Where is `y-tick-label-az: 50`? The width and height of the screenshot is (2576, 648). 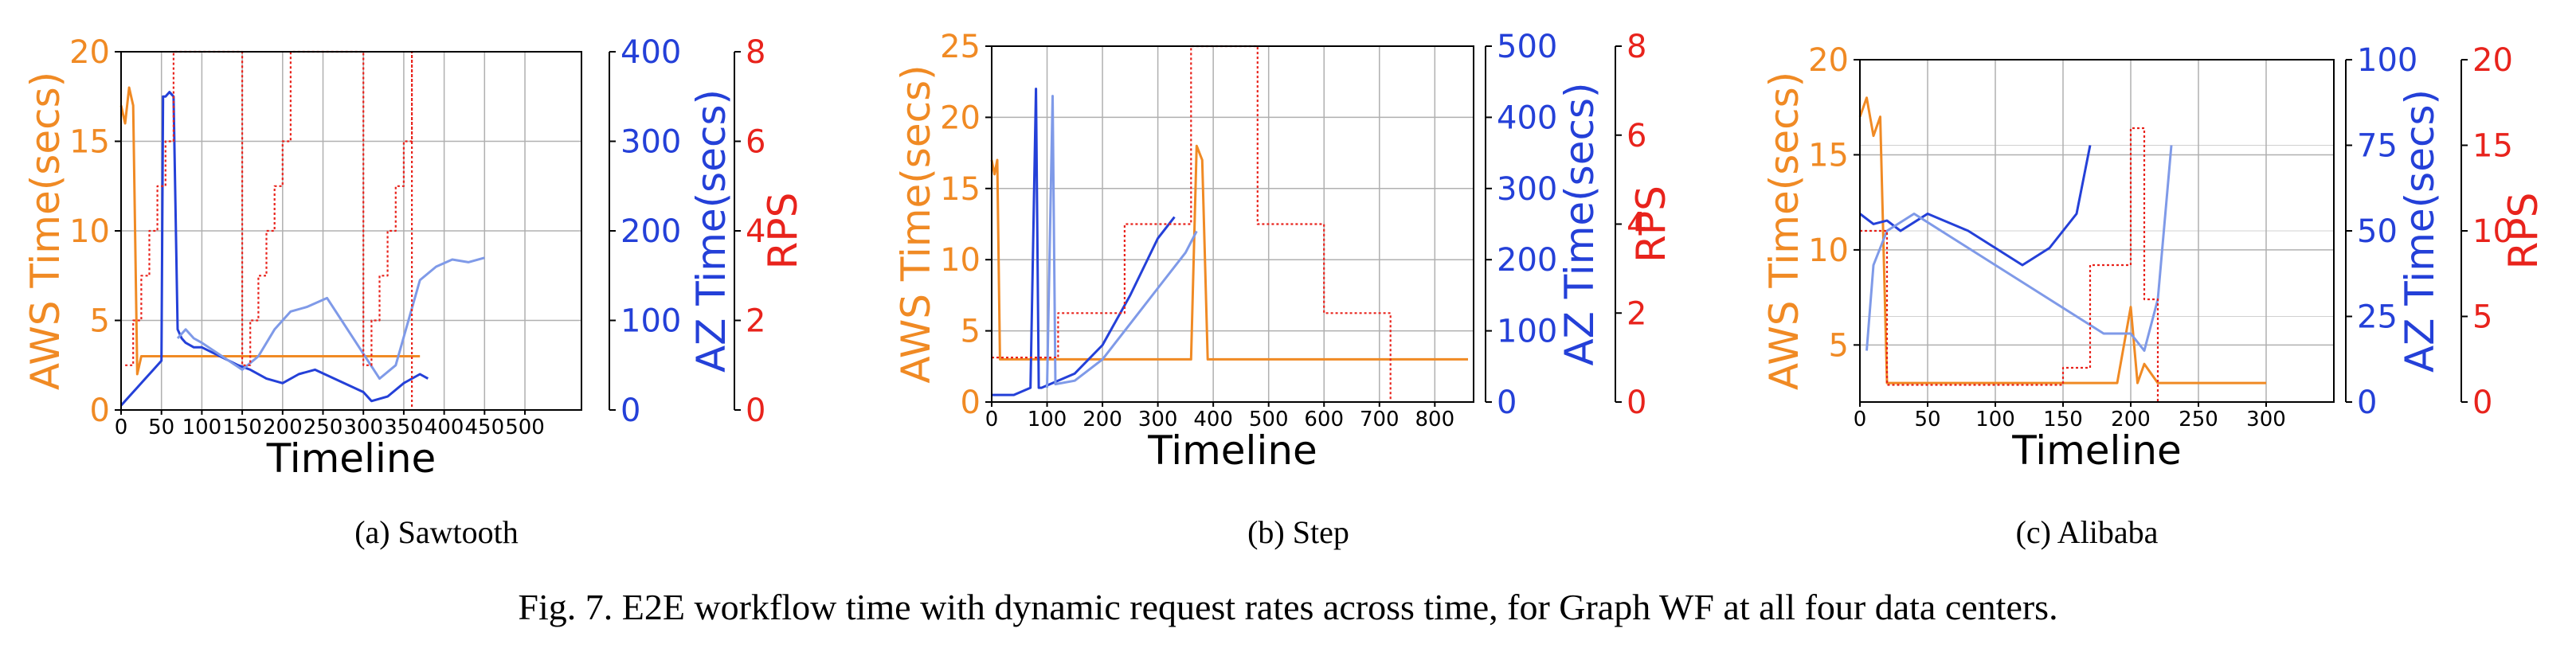 y-tick-label-az: 50 is located at coordinates (2377, 232).